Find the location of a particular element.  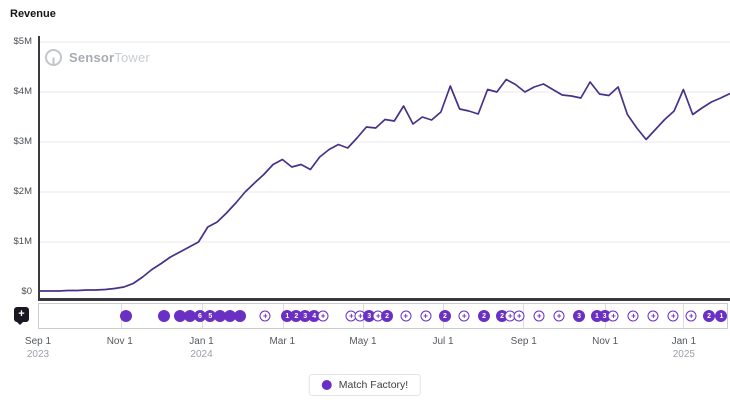

x-axis-tick-label: Jan 1 2024 is located at coordinates (201, 348).